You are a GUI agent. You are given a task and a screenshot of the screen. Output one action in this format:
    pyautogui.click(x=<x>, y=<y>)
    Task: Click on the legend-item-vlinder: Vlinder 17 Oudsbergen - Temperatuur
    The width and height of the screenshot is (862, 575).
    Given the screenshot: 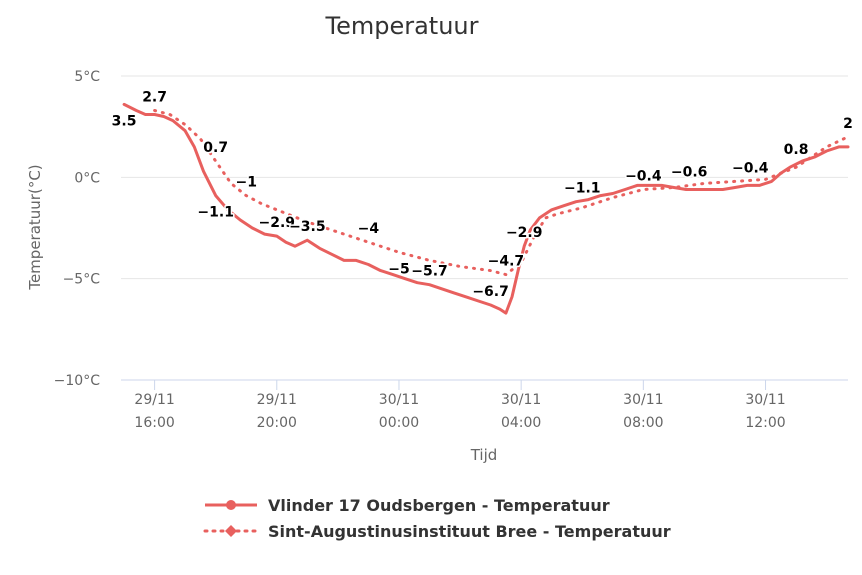 What is the action you would take?
    pyautogui.click(x=407, y=505)
    